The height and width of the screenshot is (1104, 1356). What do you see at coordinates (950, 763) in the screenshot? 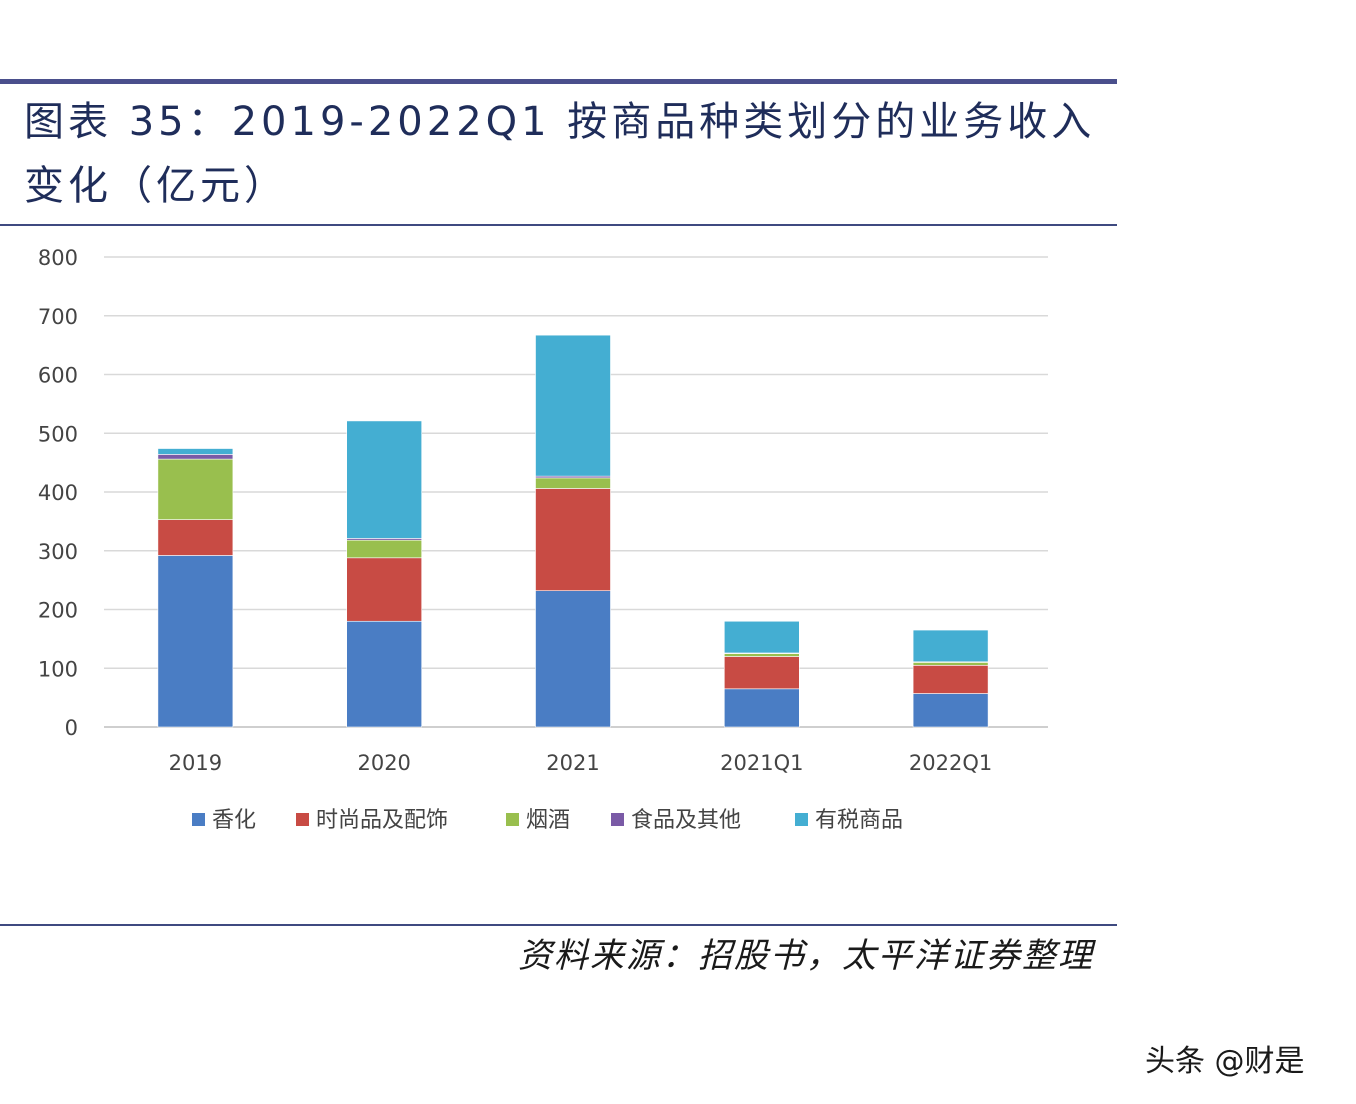
I see `x-tick-label: 2022Q1` at bounding box center [950, 763].